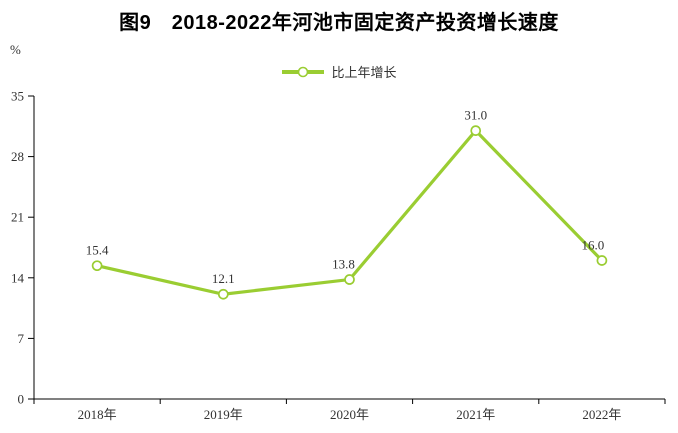 The width and height of the screenshot is (678, 433). Describe the element at coordinates (15, 49) in the screenshot. I see `y-axis-unit-label: %` at that location.